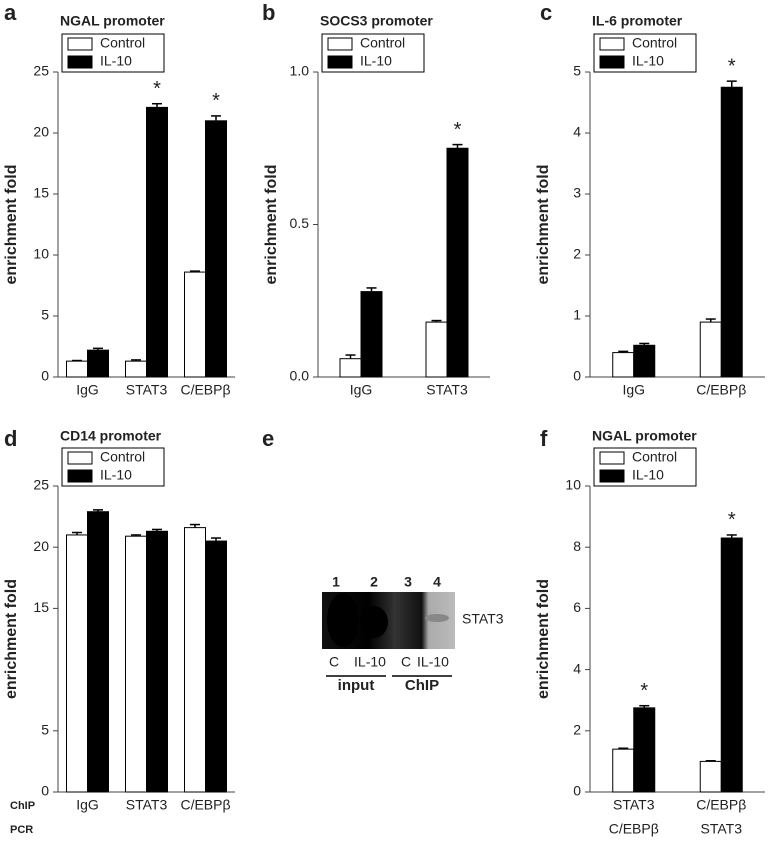 Image resolution: width=780 pixels, height=842 pixels. I want to click on chart-title: SOCS3 promoter, so click(376, 21).